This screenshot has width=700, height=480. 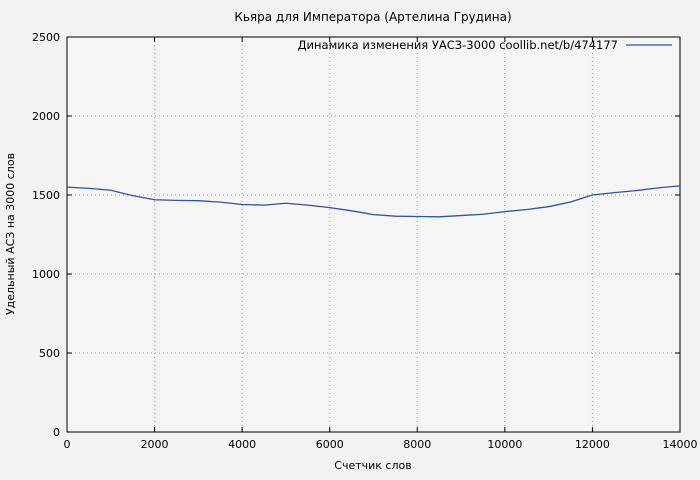 I want to click on series-lines, so click(x=373, y=201).